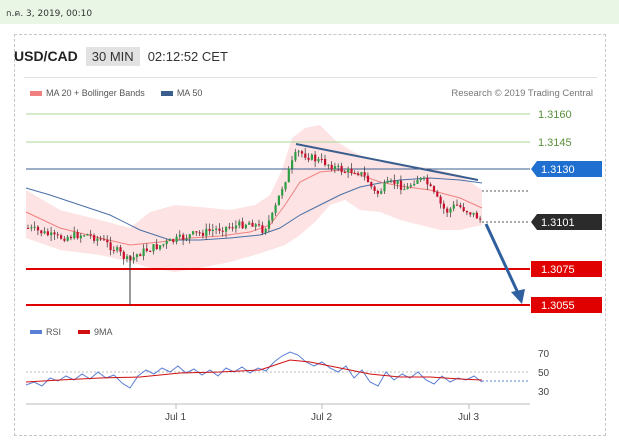 The height and width of the screenshot is (441, 619). What do you see at coordinates (322, 417) in the screenshot?
I see `x-label-jul2: Jul 2` at bounding box center [322, 417].